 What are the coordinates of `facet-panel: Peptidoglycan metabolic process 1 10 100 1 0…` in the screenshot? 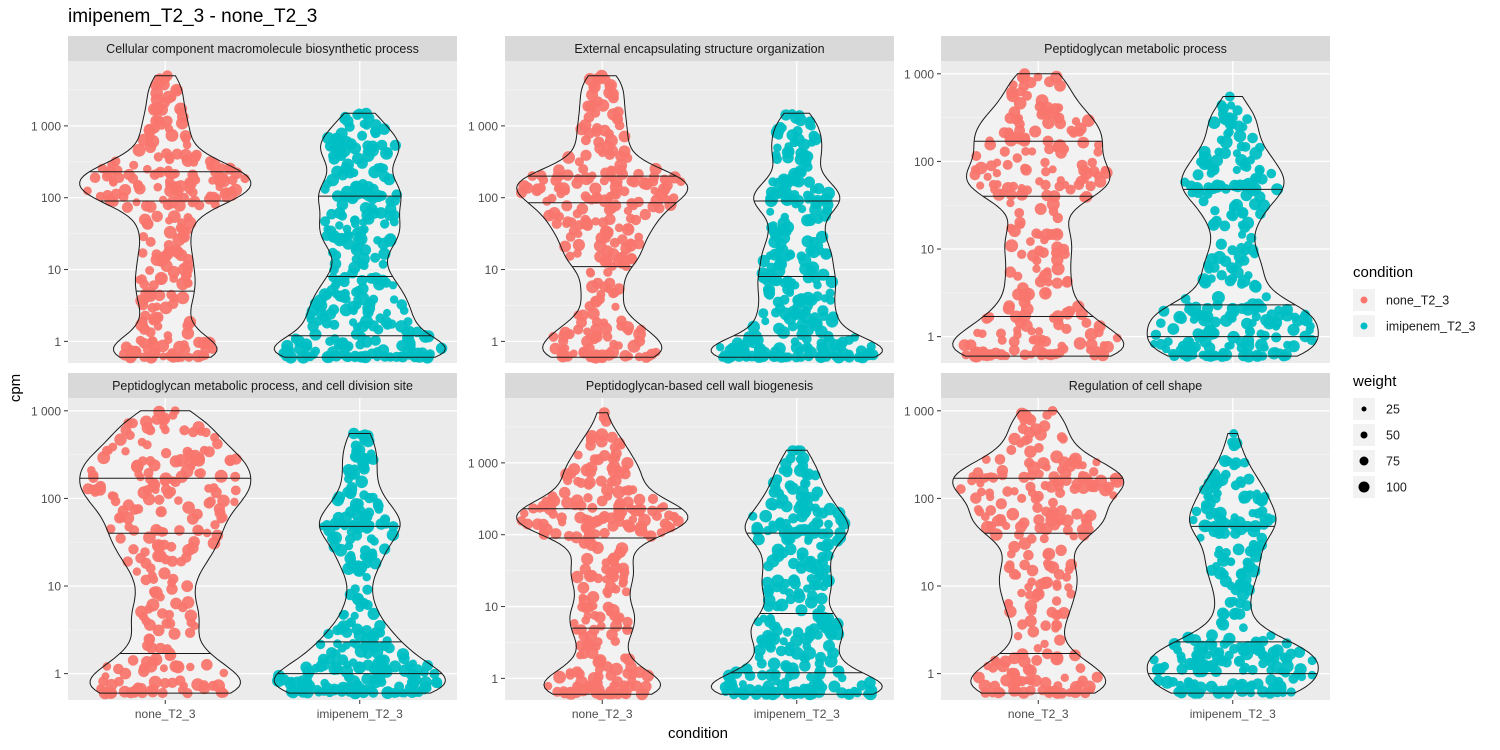 It's located at (1117, 199).